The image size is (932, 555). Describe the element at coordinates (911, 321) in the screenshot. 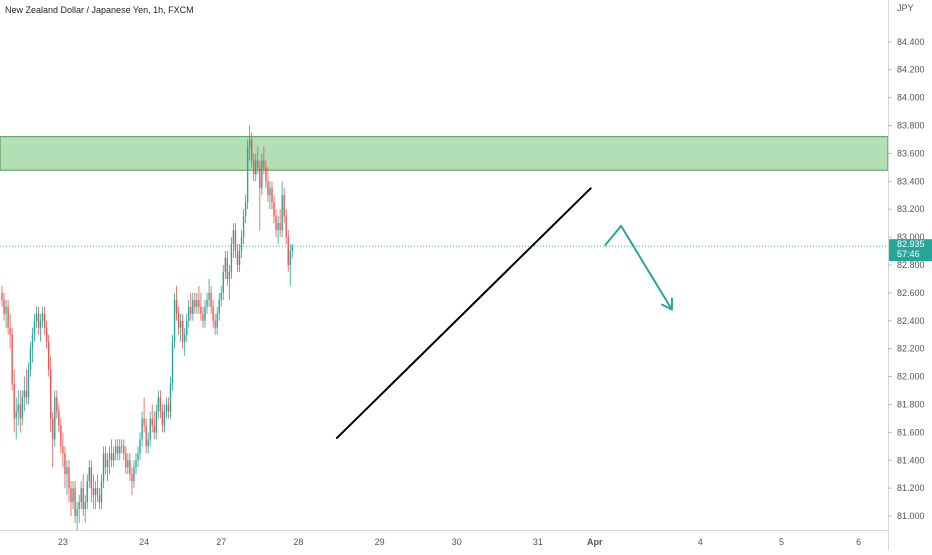

I see `price-tick-label: 82.400` at that location.